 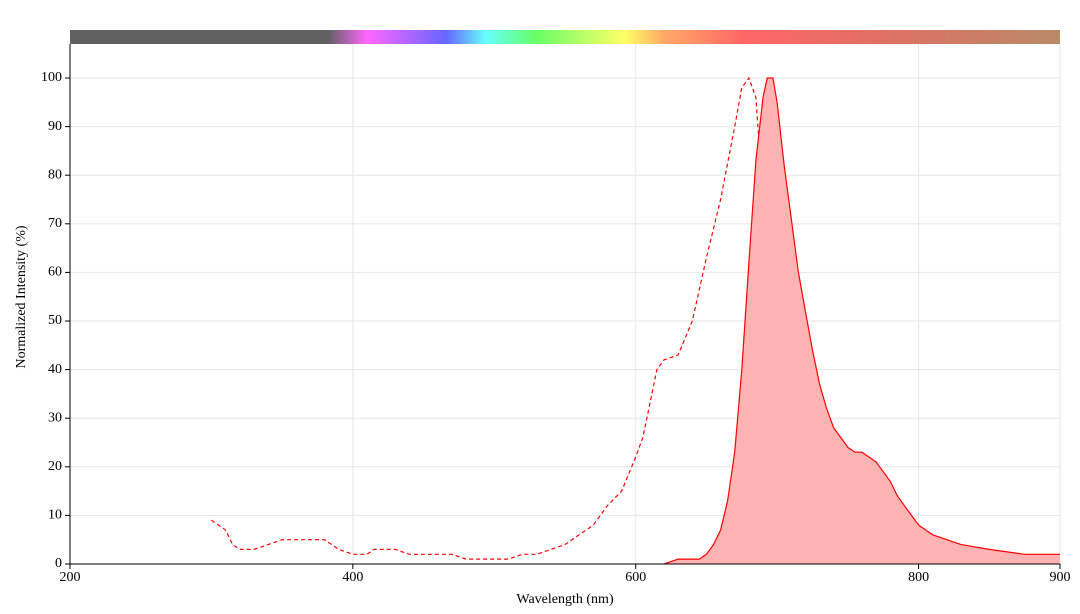 What do you see at coordinates (565, 37) in the screenshot?
I see `spectrum-bar` at bounding box center [565, 37].